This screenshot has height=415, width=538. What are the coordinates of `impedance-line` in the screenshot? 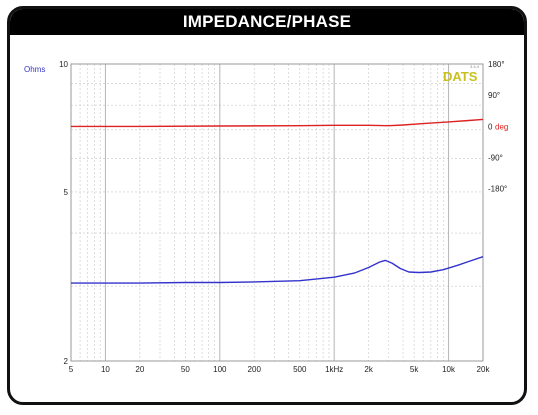 It's located at (277, 270).